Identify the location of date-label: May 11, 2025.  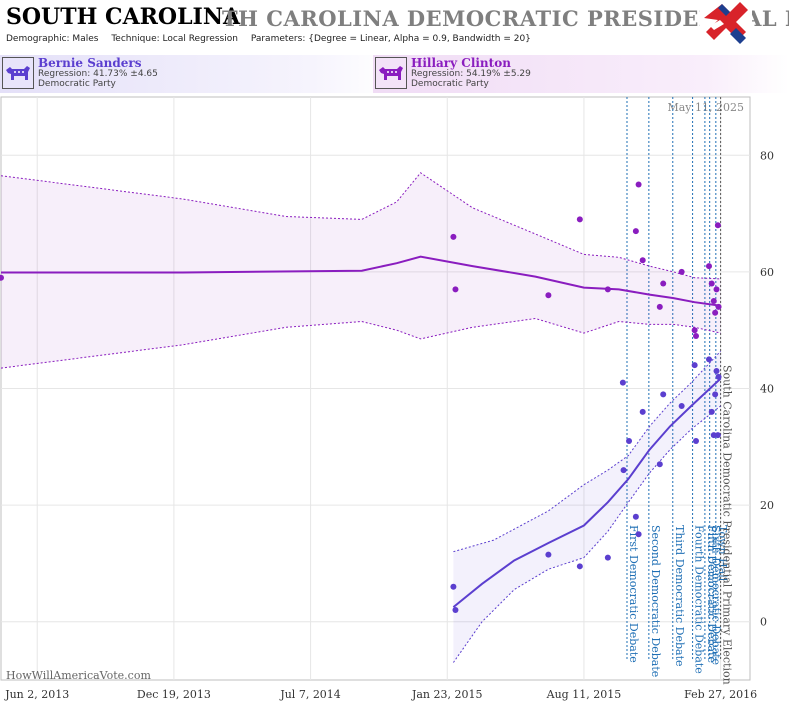
(705, 107).